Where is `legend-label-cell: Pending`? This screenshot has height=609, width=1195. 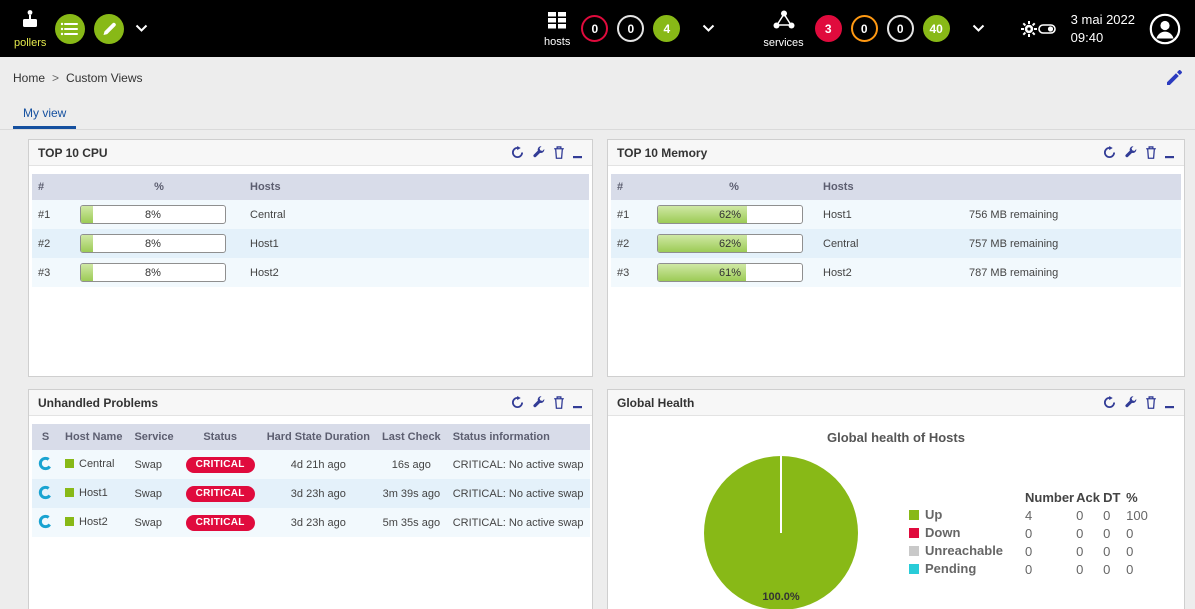
legend-label-cell: Pending is located at coordinates (966, 569).